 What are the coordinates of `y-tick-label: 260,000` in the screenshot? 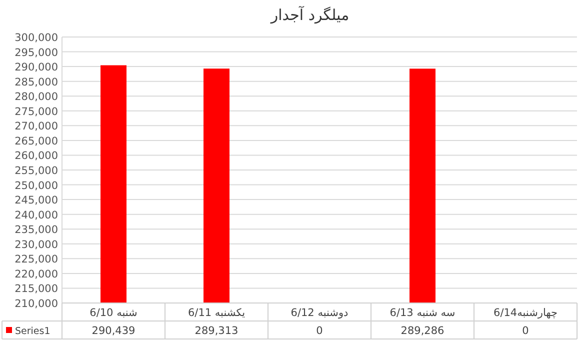 It's located at (36, 156).